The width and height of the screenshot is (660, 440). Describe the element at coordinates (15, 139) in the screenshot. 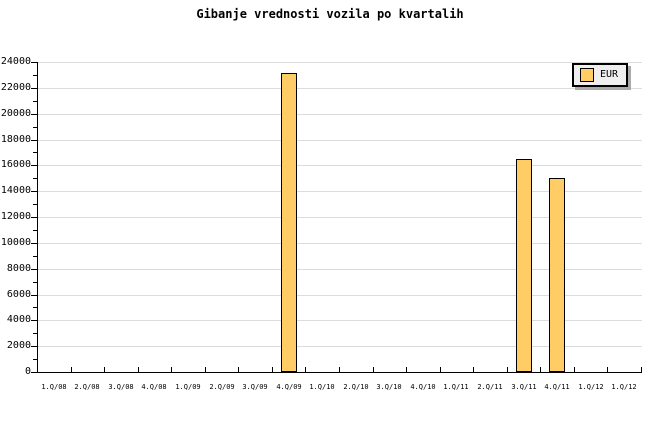

I see `y-axis-tick-label: 18000` at that location.